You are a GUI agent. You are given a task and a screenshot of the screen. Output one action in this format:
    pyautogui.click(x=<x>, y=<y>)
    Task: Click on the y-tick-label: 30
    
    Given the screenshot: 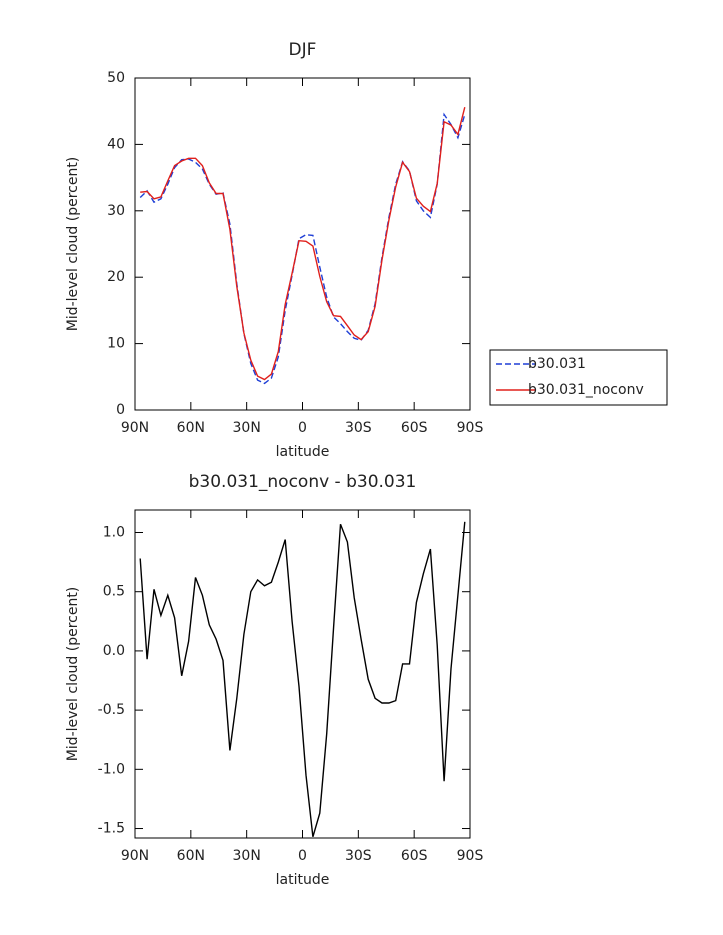 What is the action you would take?
    pyautogui.click(x=116, y=211)
    